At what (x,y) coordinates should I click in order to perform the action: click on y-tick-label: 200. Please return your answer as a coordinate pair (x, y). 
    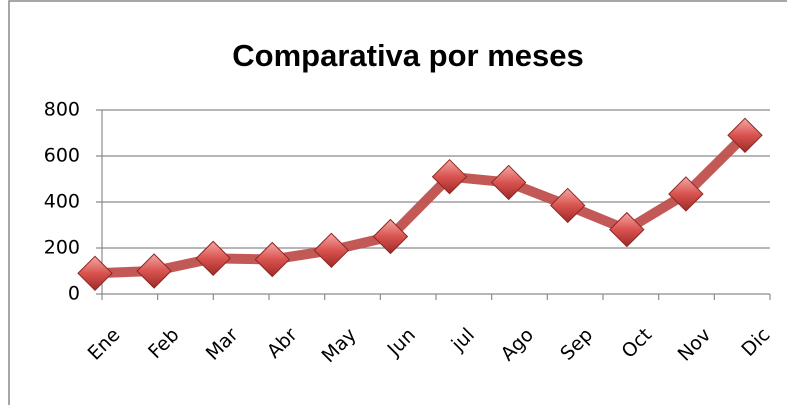
    Looking at the image, I should click on (62, 248).